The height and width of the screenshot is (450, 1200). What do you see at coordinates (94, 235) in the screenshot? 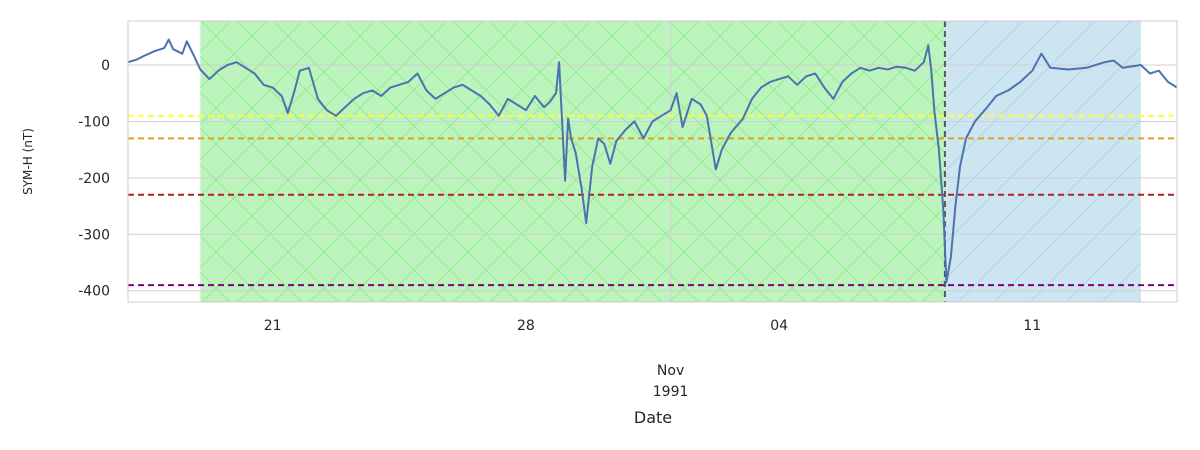
I see `y-tick-label: -300` at bounding box center [94, 235].